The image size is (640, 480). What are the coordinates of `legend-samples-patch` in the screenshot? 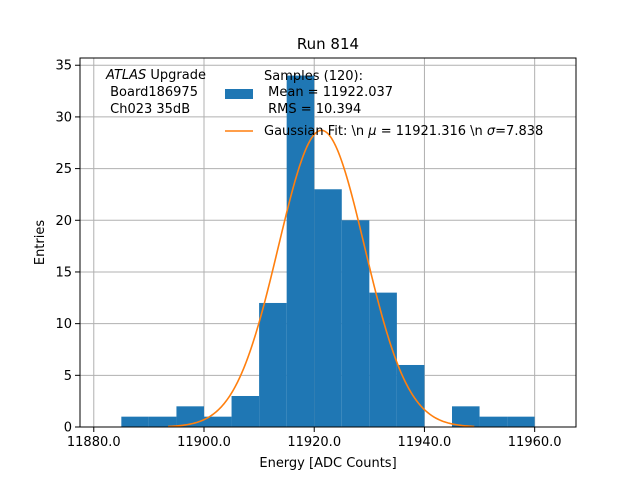 It's located at (239, 94).